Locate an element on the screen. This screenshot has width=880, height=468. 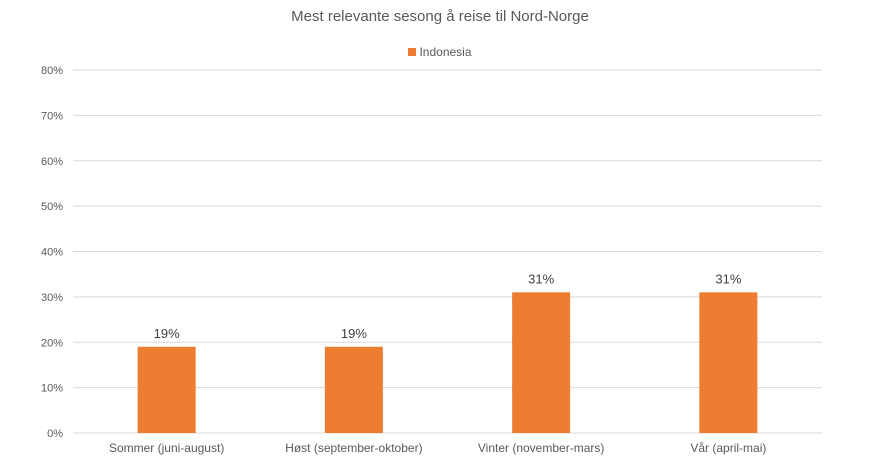
data-label-1: 19% is located at coordinates (354, 333).